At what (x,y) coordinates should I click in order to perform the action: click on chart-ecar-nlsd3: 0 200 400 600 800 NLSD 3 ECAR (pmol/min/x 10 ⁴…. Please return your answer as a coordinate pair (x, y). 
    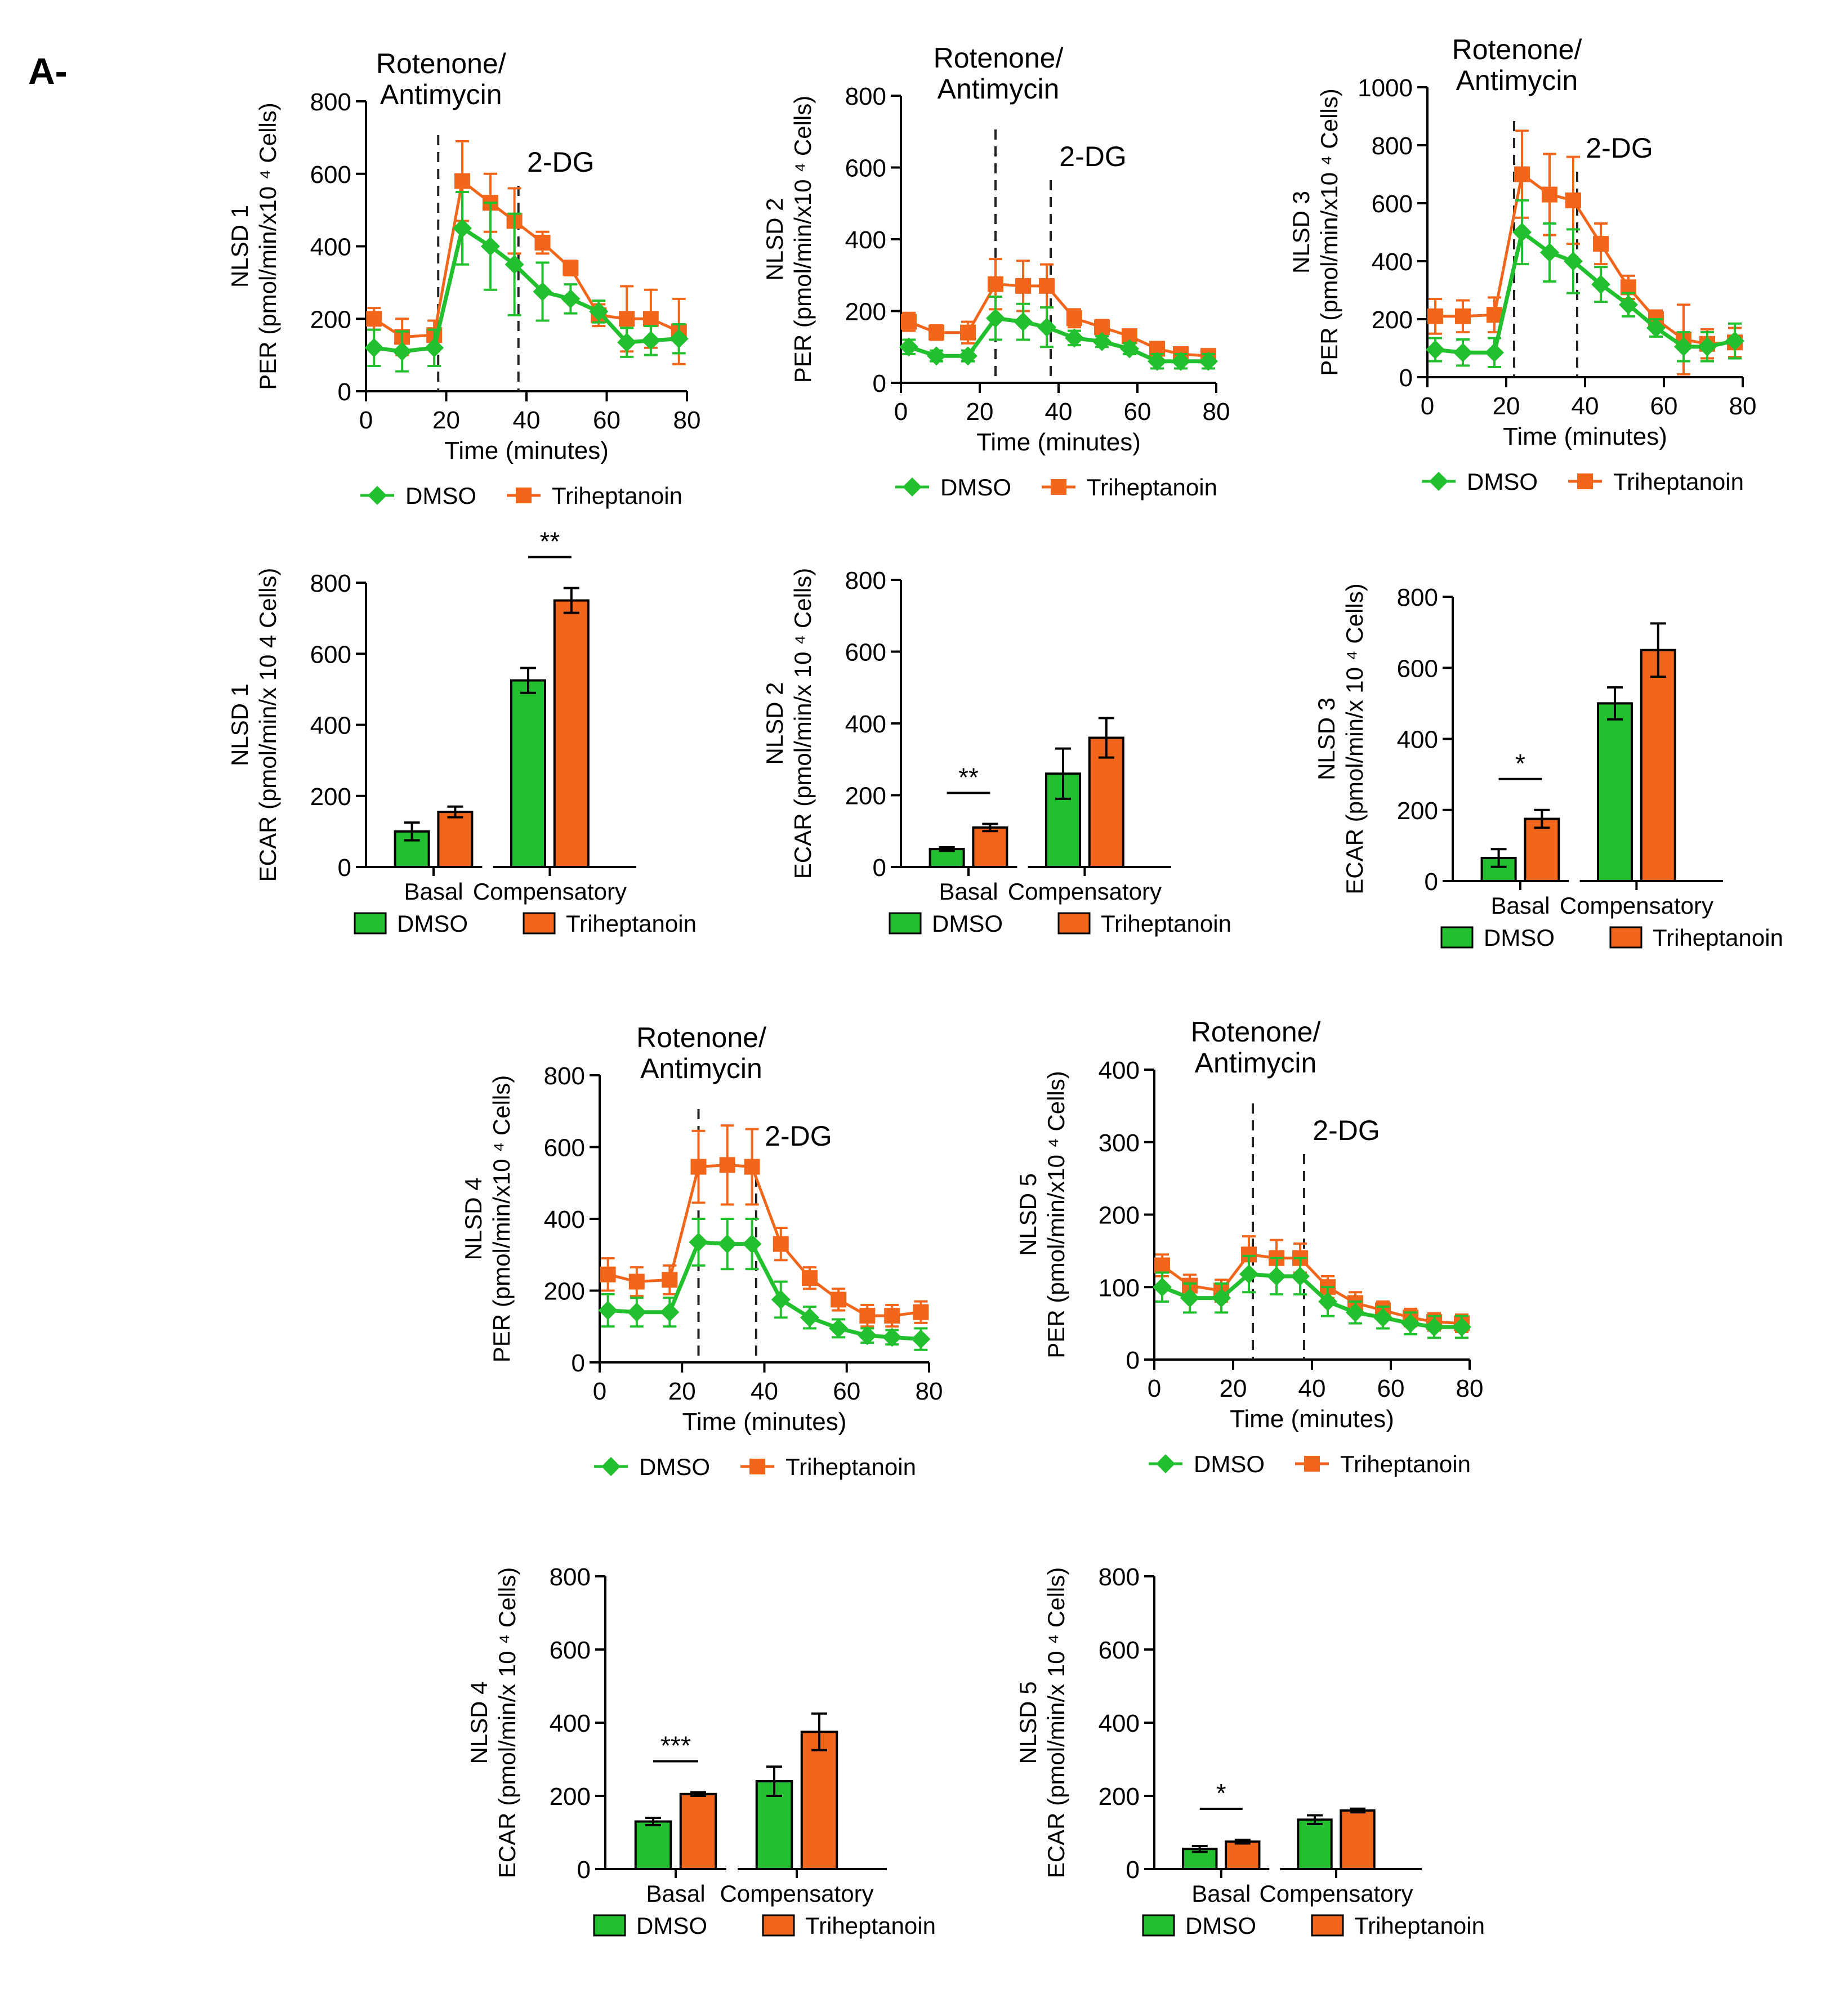
    Looking at the image, I should click on (1548, 767).